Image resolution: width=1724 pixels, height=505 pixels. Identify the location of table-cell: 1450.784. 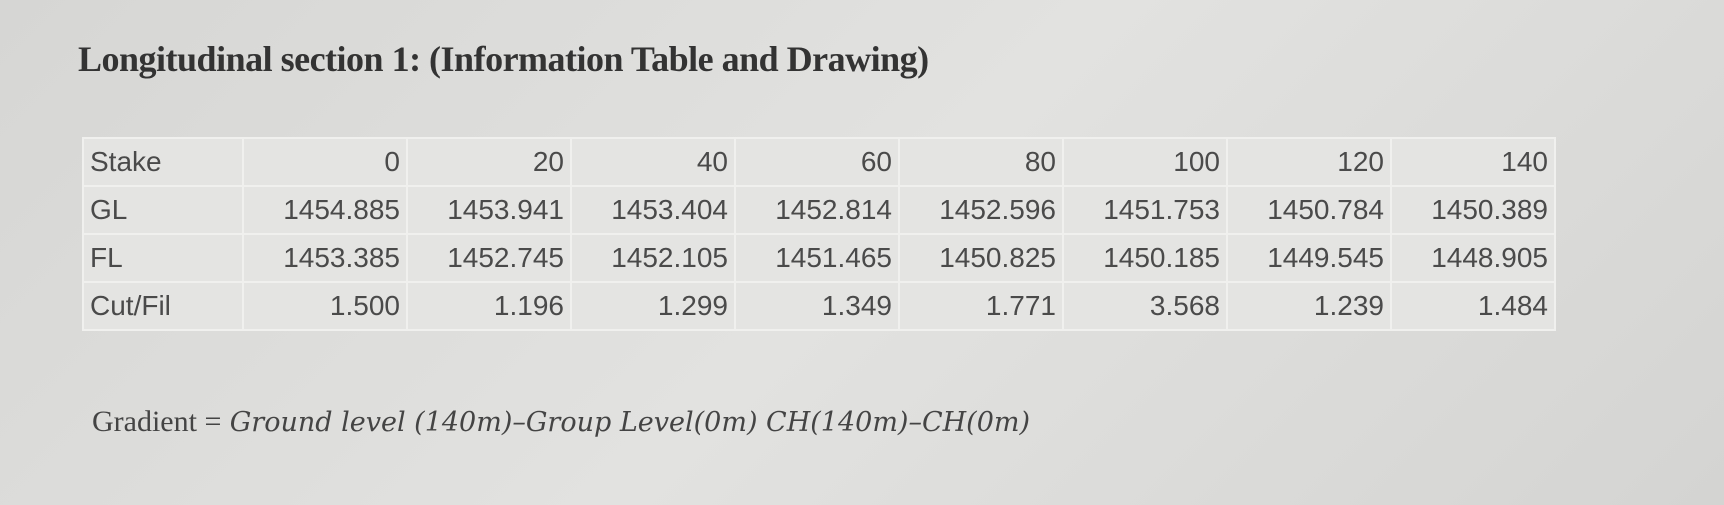
(1309, 210).